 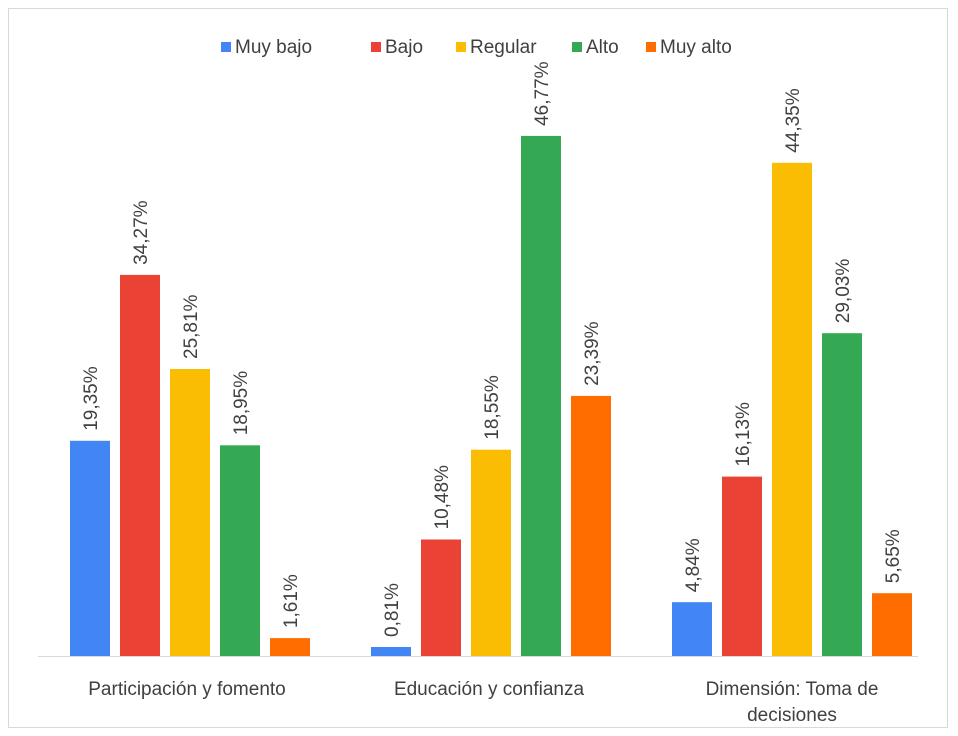 What do you see at coordinates (792, 715) in the screenshot?
I see `category-label-3-line-2: decisiones` at bounding box center [792, 715].